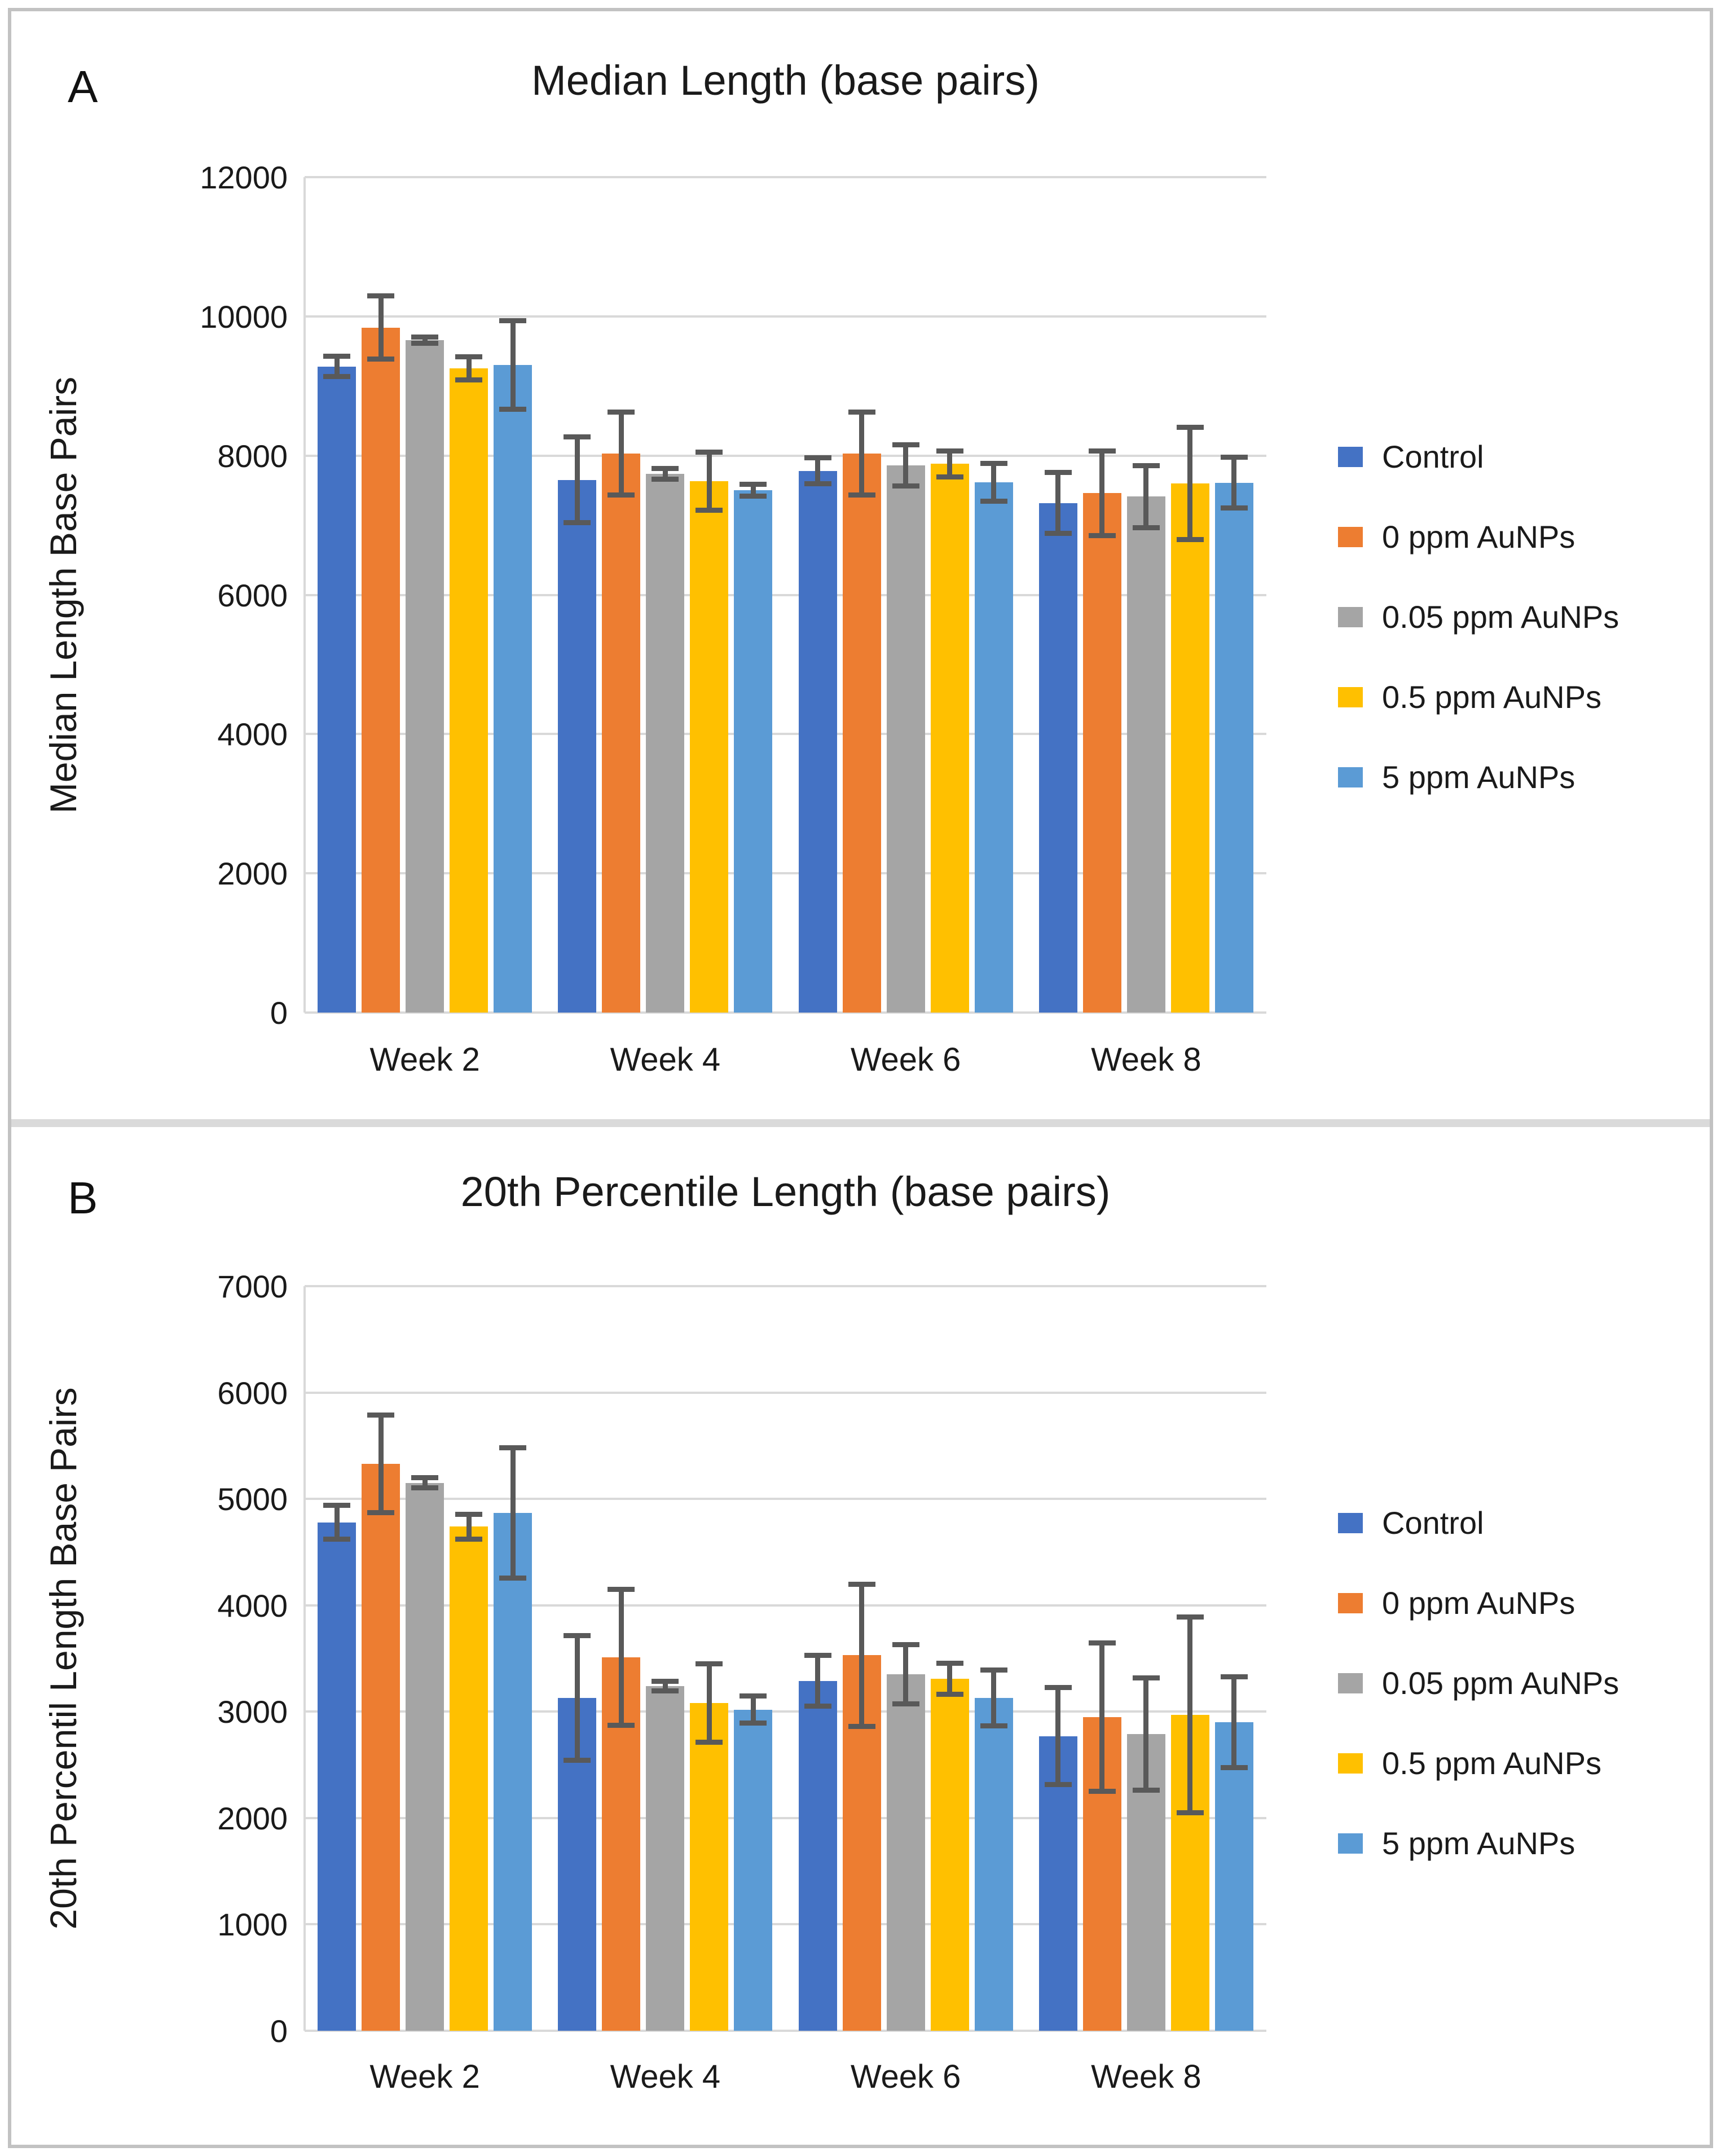  What do you see at coordinates (252, 1499) in the screenshot?
I see `y-tick-label: 5000` at bounding box center [252, 1499].